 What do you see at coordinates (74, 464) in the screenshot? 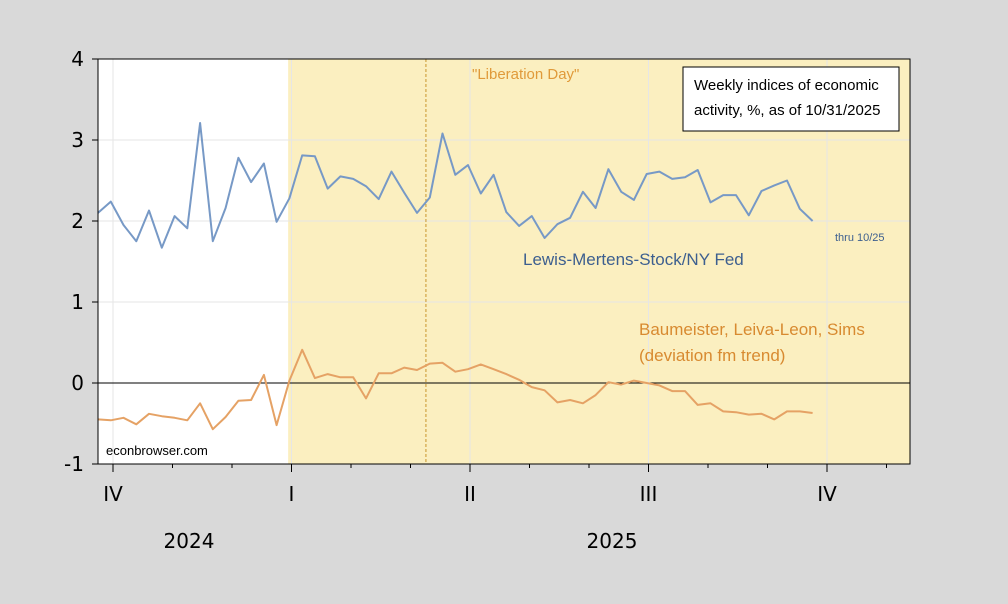
I see `y-tick-label: -1` at bounding box center [74, 464].